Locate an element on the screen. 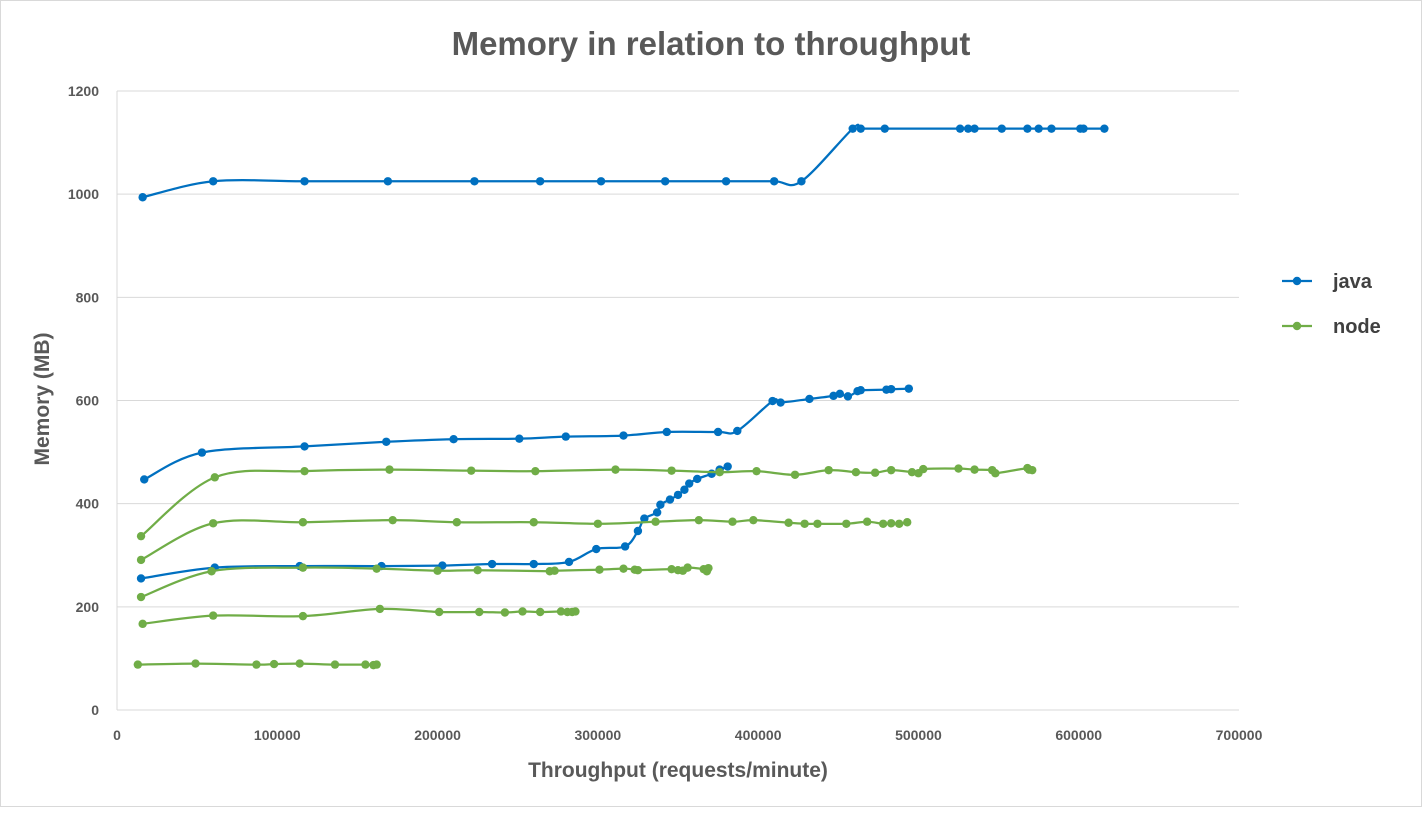  x-tick-label: 300000 is located at coordinates (597, 735).